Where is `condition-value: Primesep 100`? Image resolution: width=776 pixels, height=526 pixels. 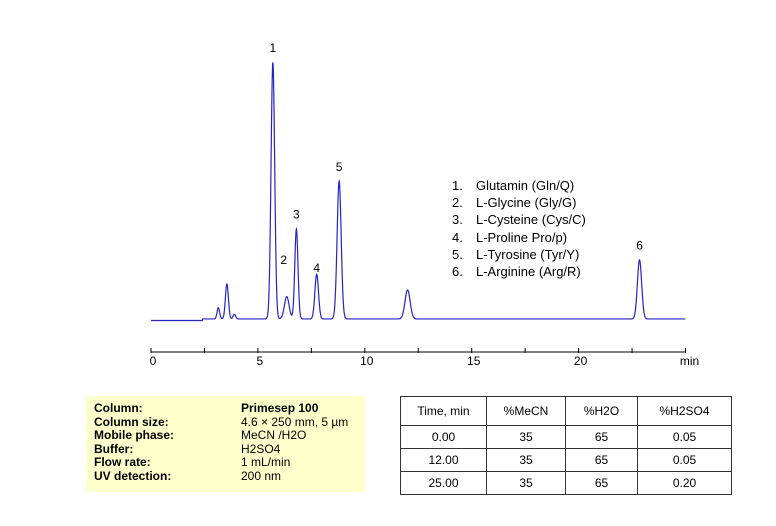
condition-value: Primesep 100 is located at coordinates (280, 408).